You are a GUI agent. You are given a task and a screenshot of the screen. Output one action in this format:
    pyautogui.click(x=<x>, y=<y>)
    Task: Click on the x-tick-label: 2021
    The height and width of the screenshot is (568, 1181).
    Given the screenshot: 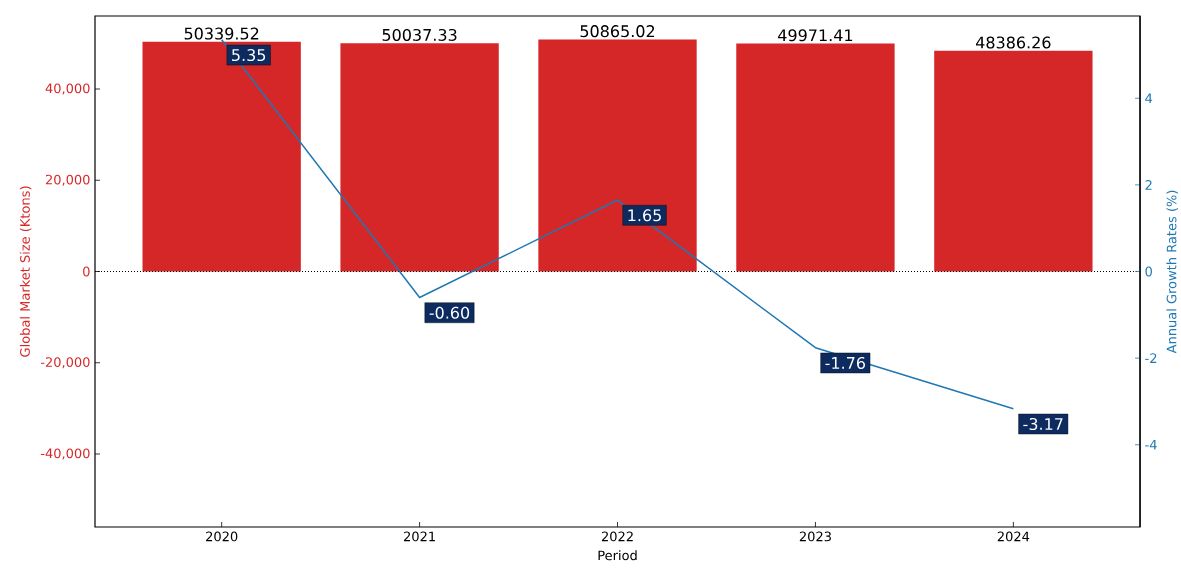 What is the action you would take?
    pyautogui.click(x=419, y=536)
    